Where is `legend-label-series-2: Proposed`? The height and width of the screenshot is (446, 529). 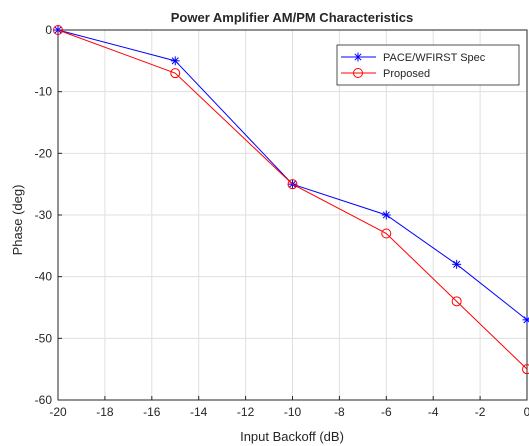 legend-label-series-2: Proposed is located at coordinates (406, 74).